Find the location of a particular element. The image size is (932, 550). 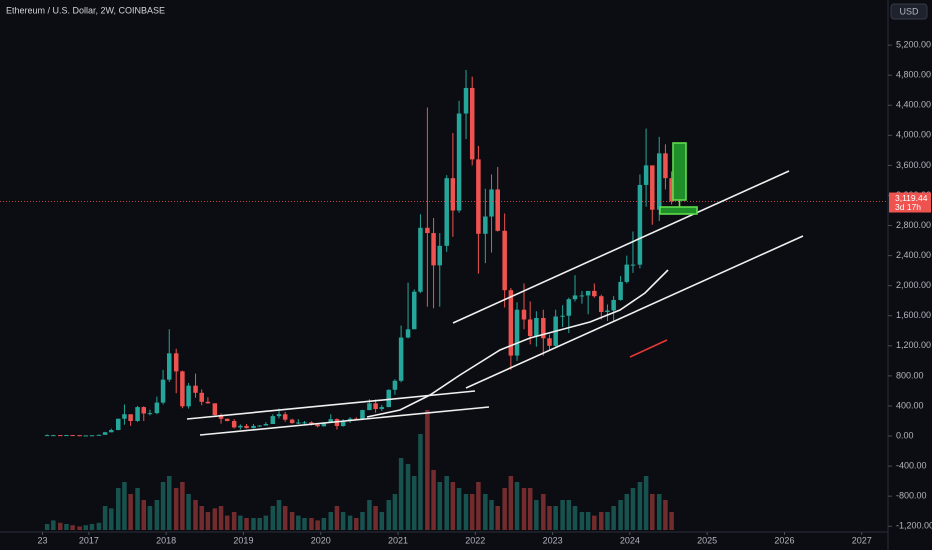

currency-button-label: USD is located at coordinates (909, 11).